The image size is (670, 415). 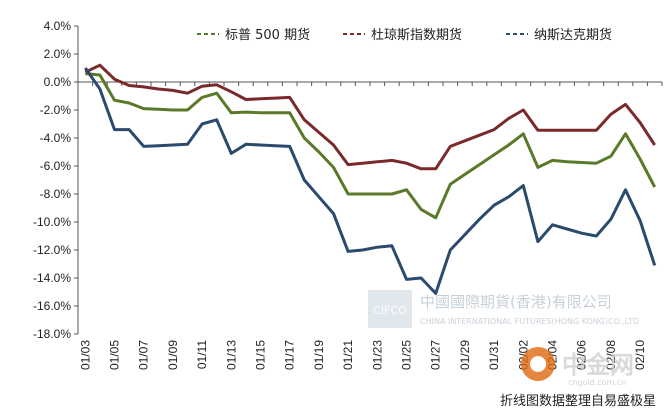 I want to click on x-tick-label: 01/25, so click(x=407, y=355).